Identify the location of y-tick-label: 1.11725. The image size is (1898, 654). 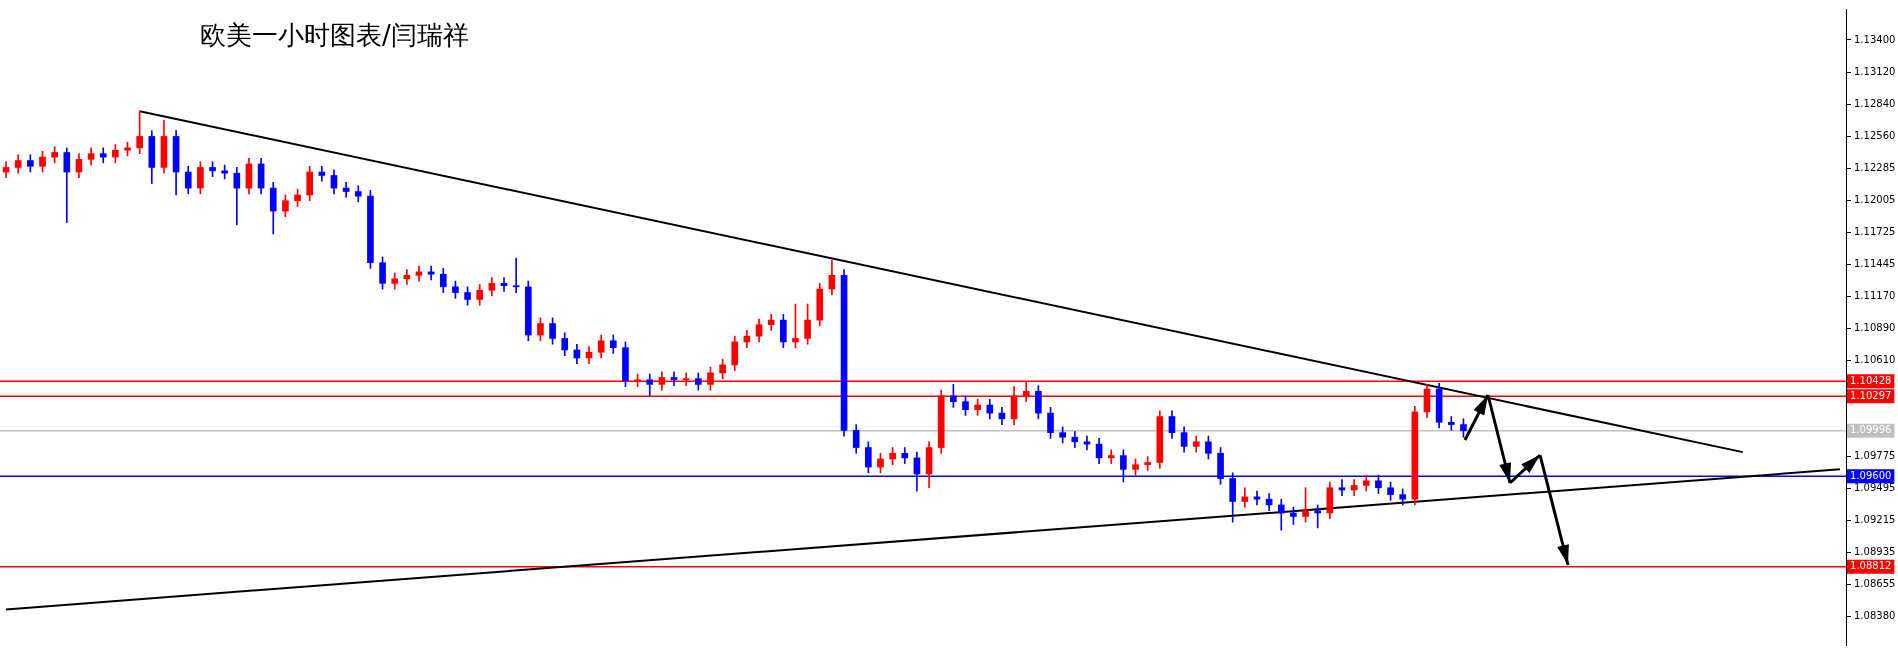
(1875, 231).